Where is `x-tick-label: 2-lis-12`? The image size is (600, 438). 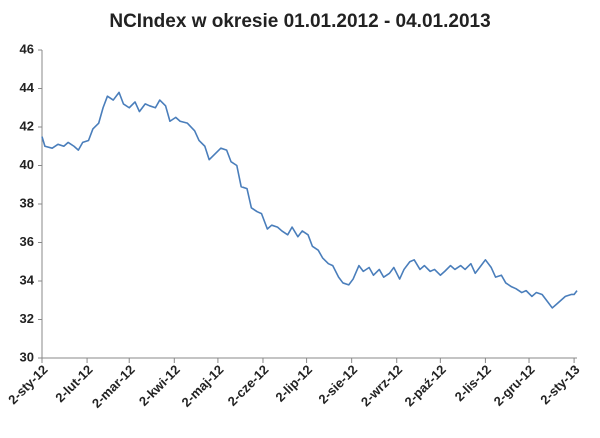 x-tick-label: 2-lis-12 is located at coordinates (473, 383).